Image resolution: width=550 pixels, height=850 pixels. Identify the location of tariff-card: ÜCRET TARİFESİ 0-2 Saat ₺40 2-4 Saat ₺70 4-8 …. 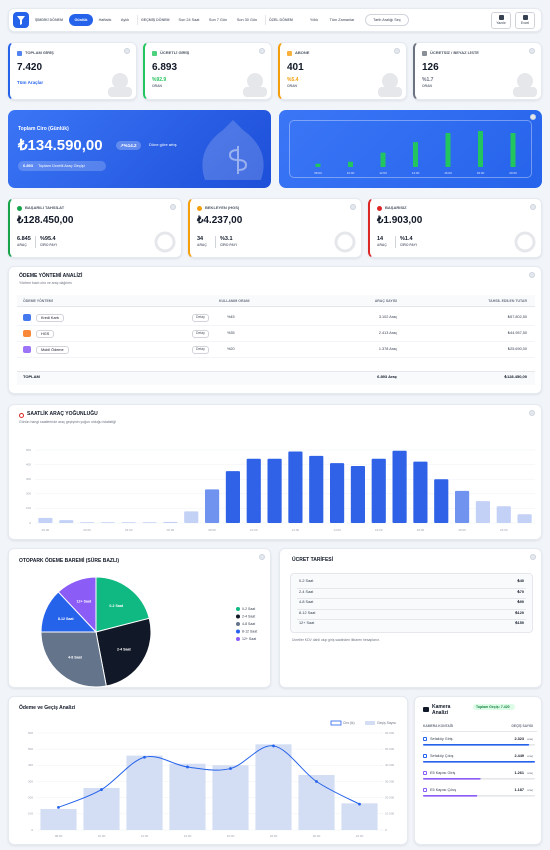
(410, 618).